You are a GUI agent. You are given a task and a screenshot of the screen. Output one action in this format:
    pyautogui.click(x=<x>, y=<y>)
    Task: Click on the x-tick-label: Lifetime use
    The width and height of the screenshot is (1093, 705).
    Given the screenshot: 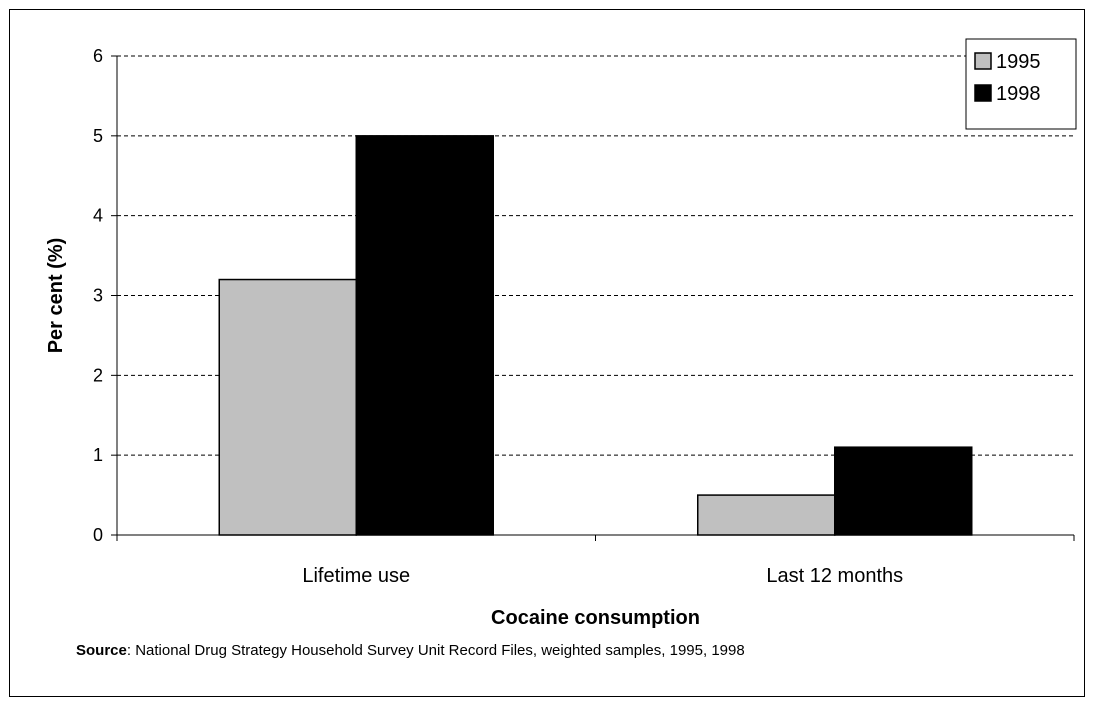 What is the action you would take?
    pyautogui.click(x=356, y=576)
    